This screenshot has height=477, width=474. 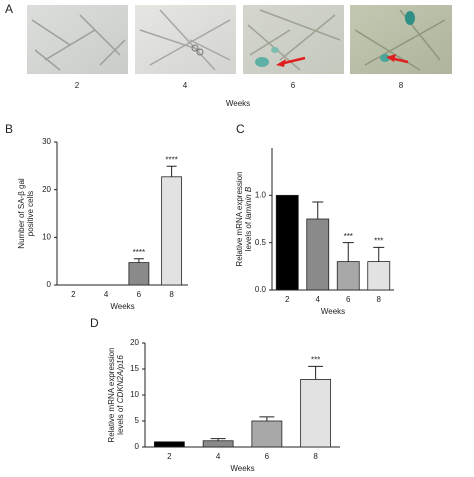 I want to click on y-tick-label: 15, so click(x=134, y=368).